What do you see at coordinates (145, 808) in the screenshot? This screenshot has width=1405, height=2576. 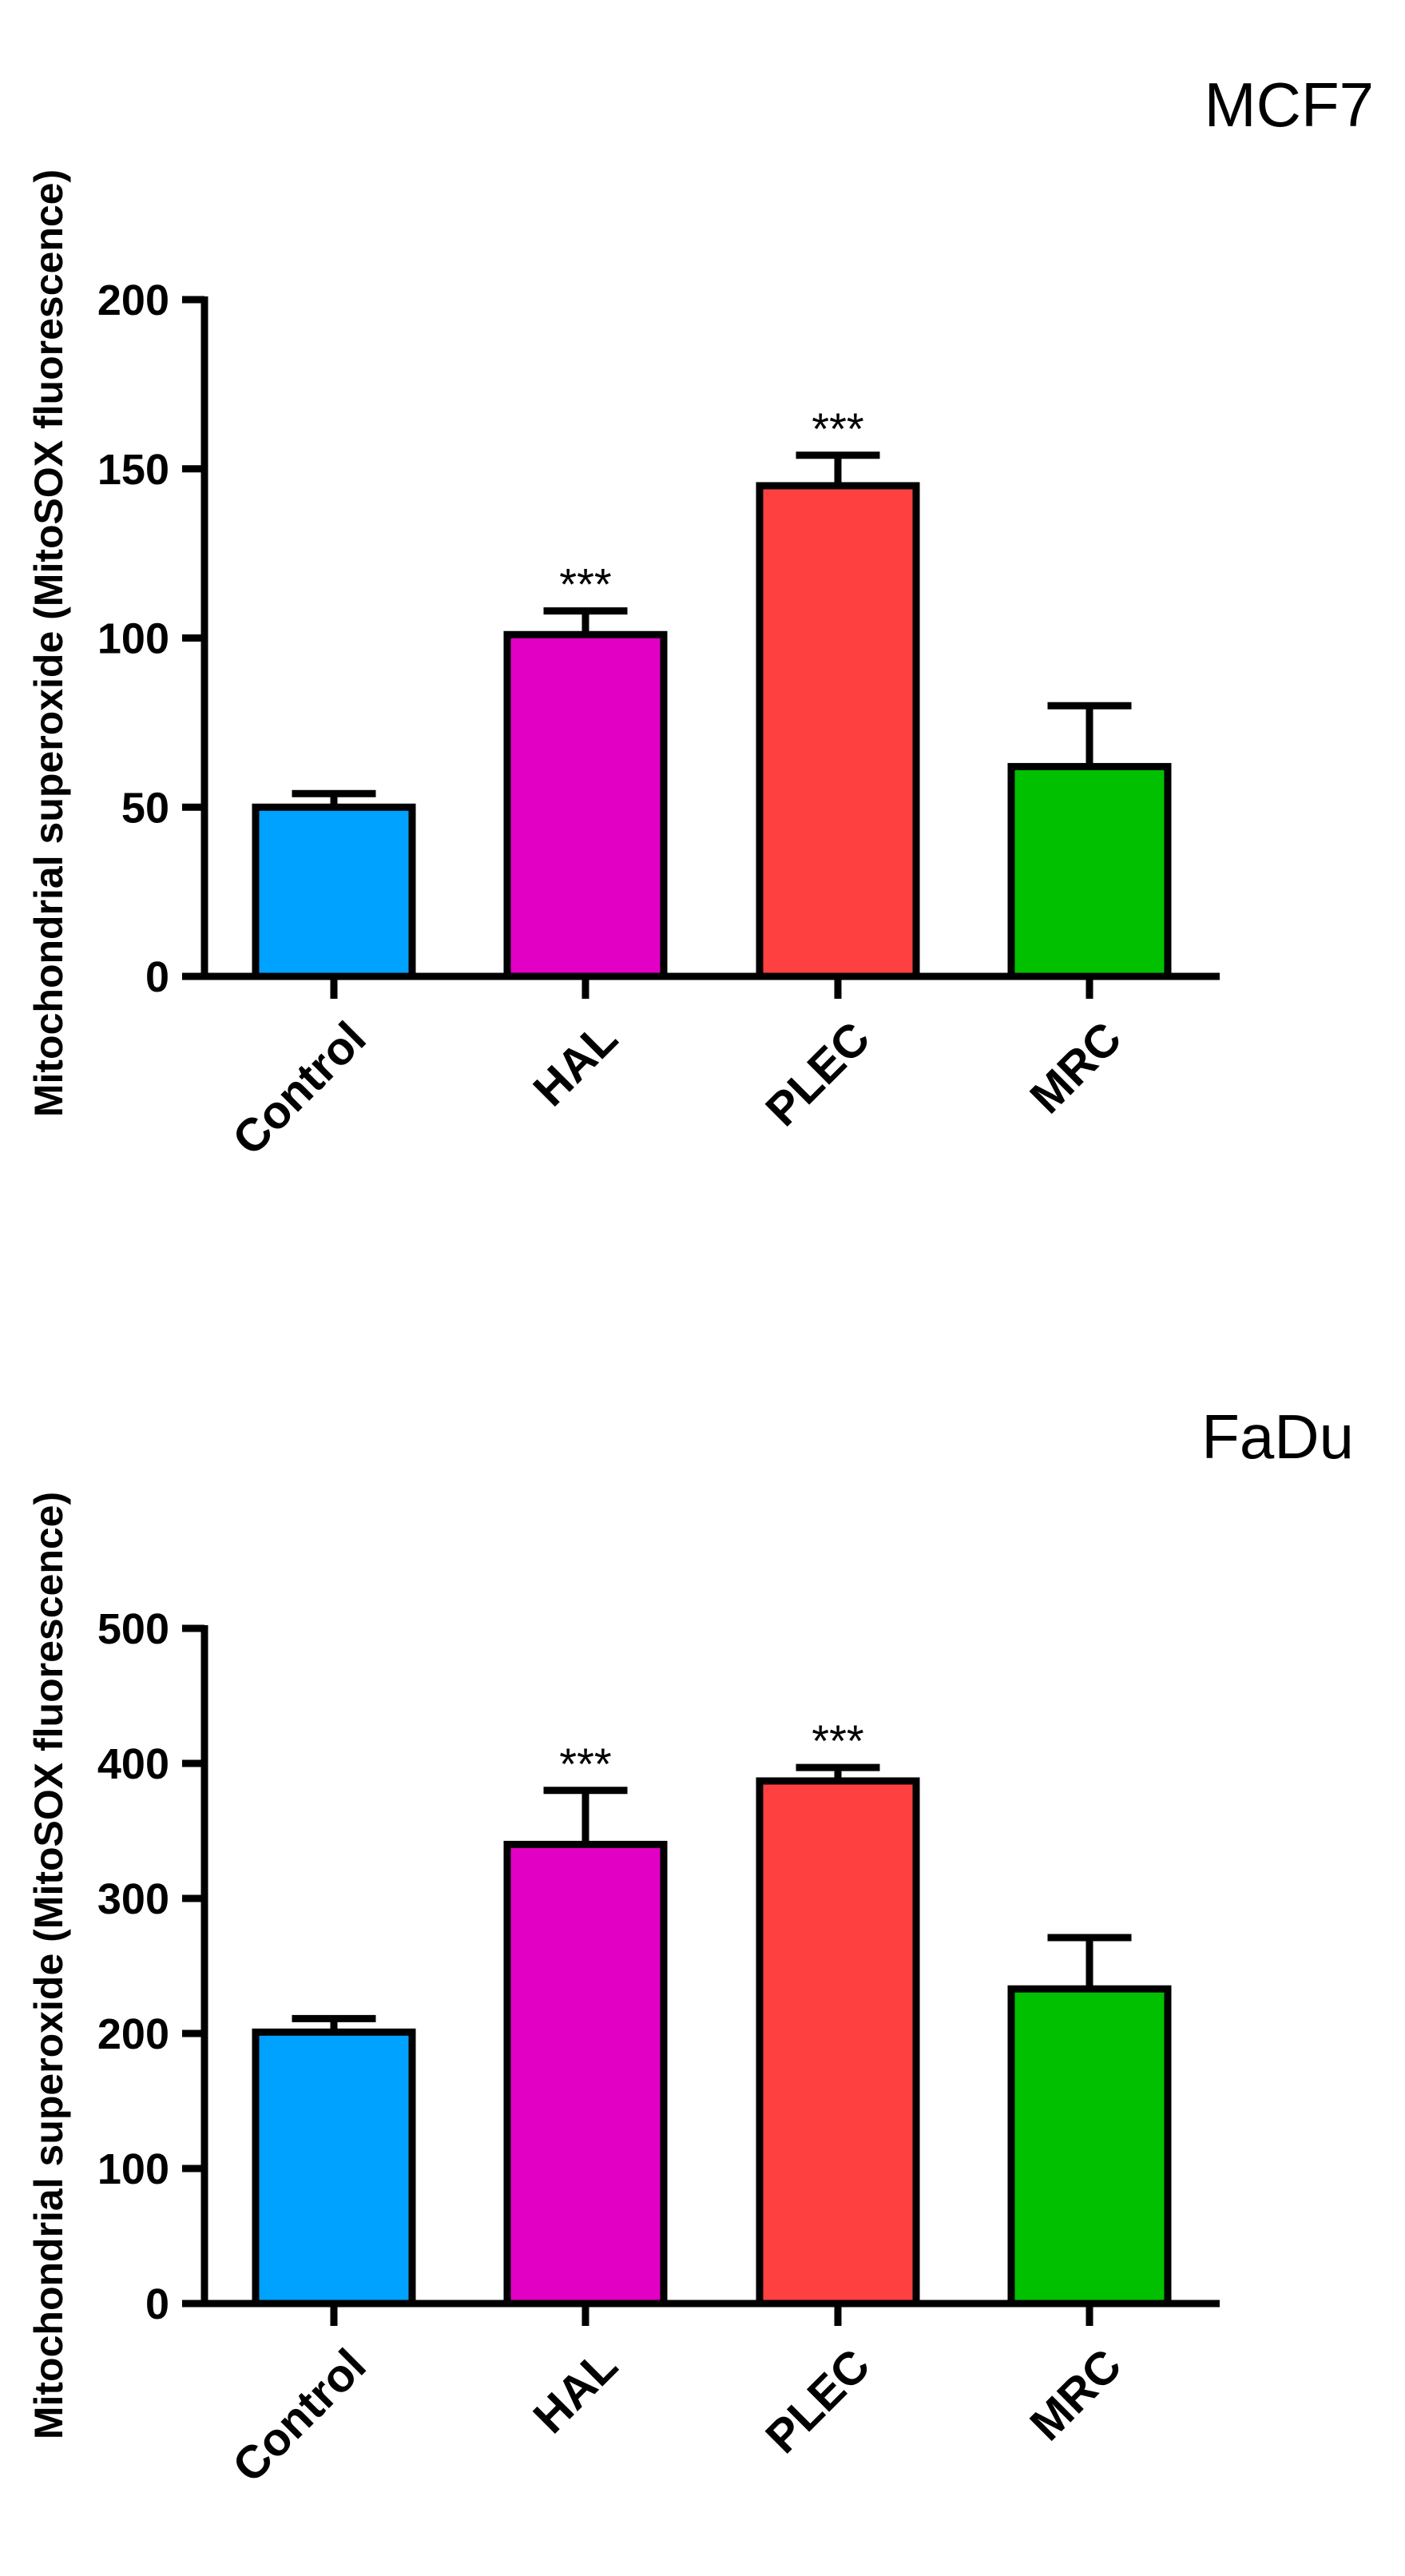 I see `y-tick-label: 50` at bounding box center [145, 808].